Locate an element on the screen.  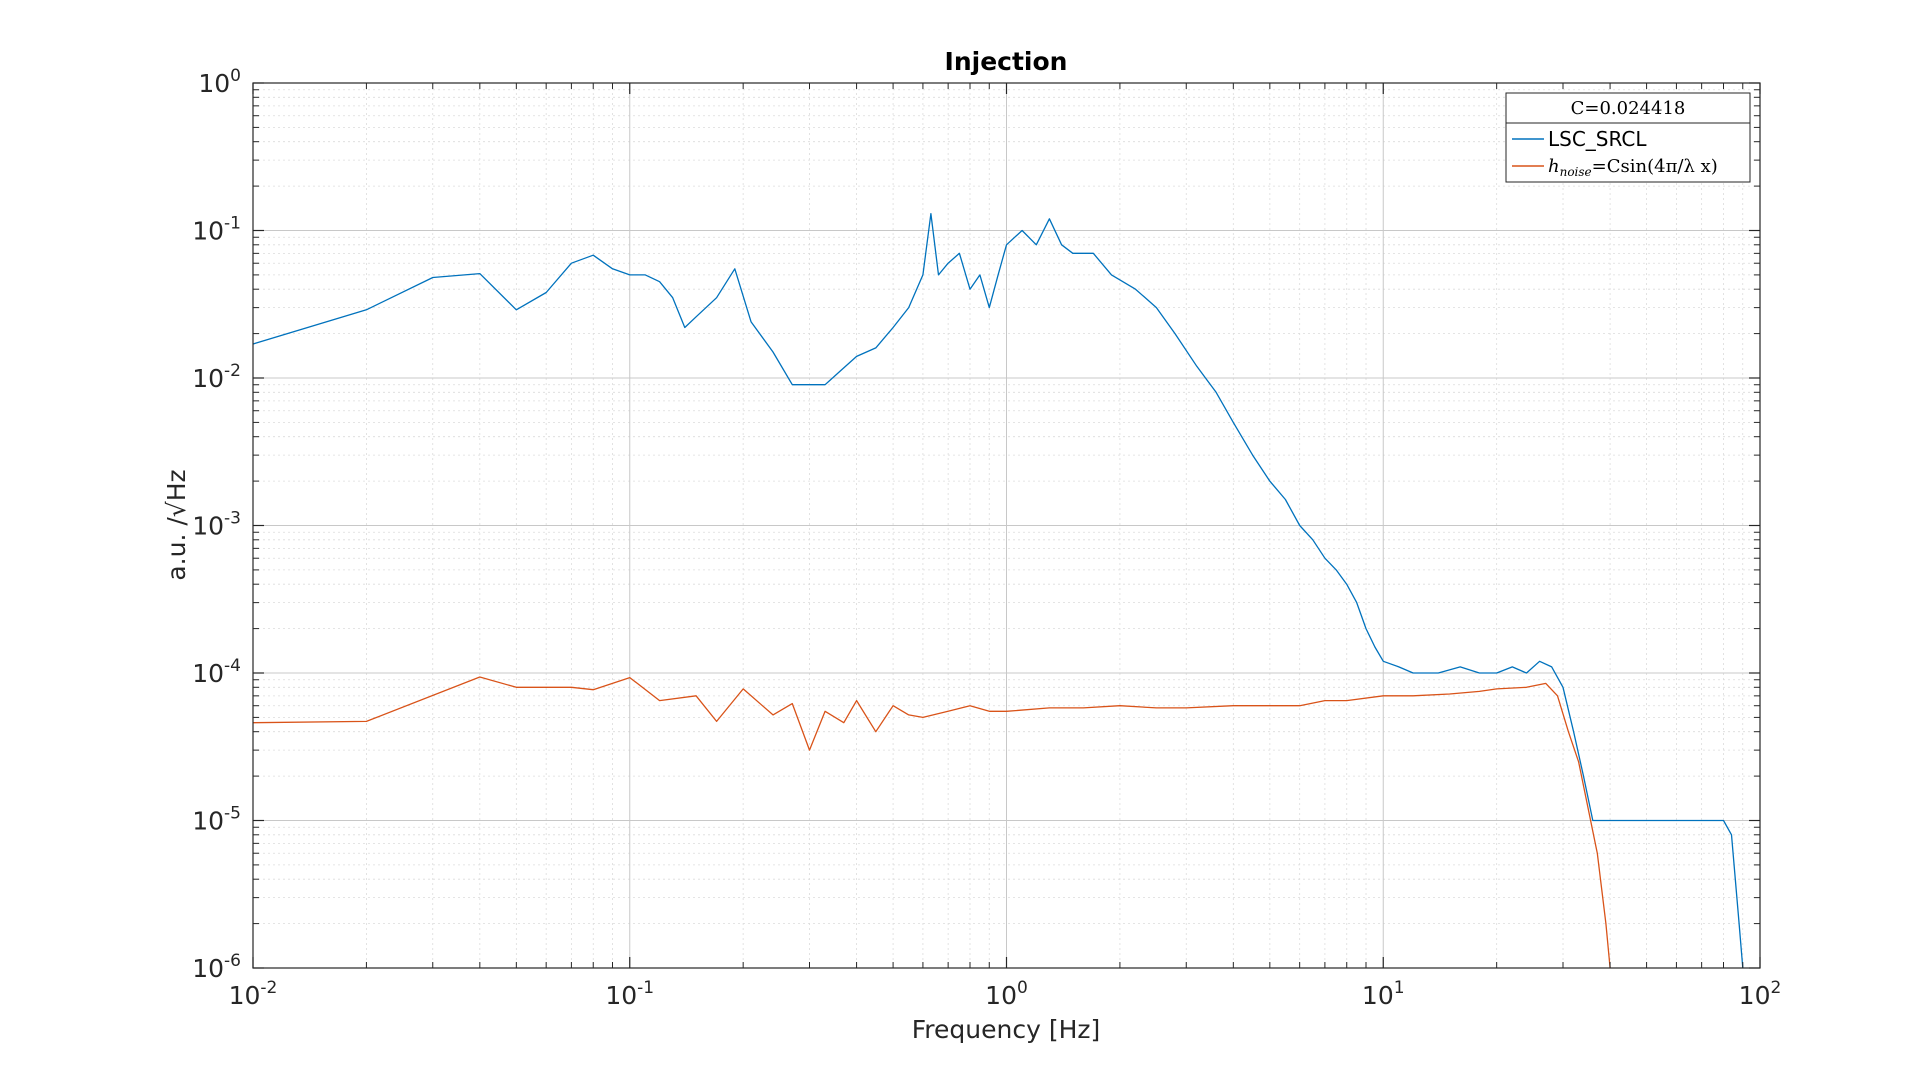
y-axis-label: a.u. /√Hz is located at coordinates (176, 524).